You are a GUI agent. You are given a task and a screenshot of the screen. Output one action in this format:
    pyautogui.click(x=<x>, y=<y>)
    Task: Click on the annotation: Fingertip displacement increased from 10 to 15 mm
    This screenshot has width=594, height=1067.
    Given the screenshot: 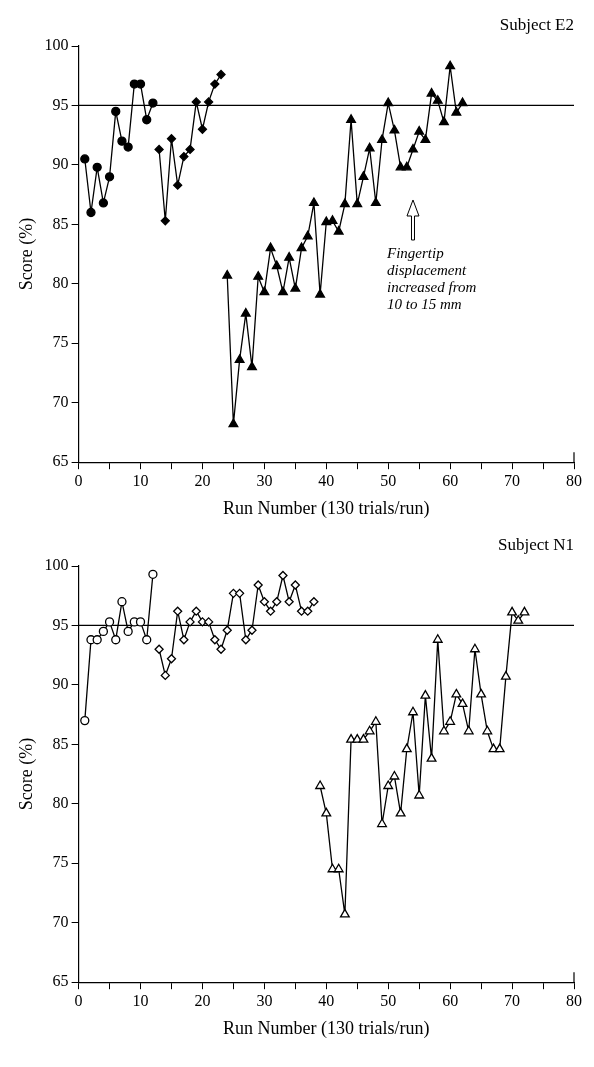 What is the action you would take?
    pyautogui.click(x=431, y=278)
    